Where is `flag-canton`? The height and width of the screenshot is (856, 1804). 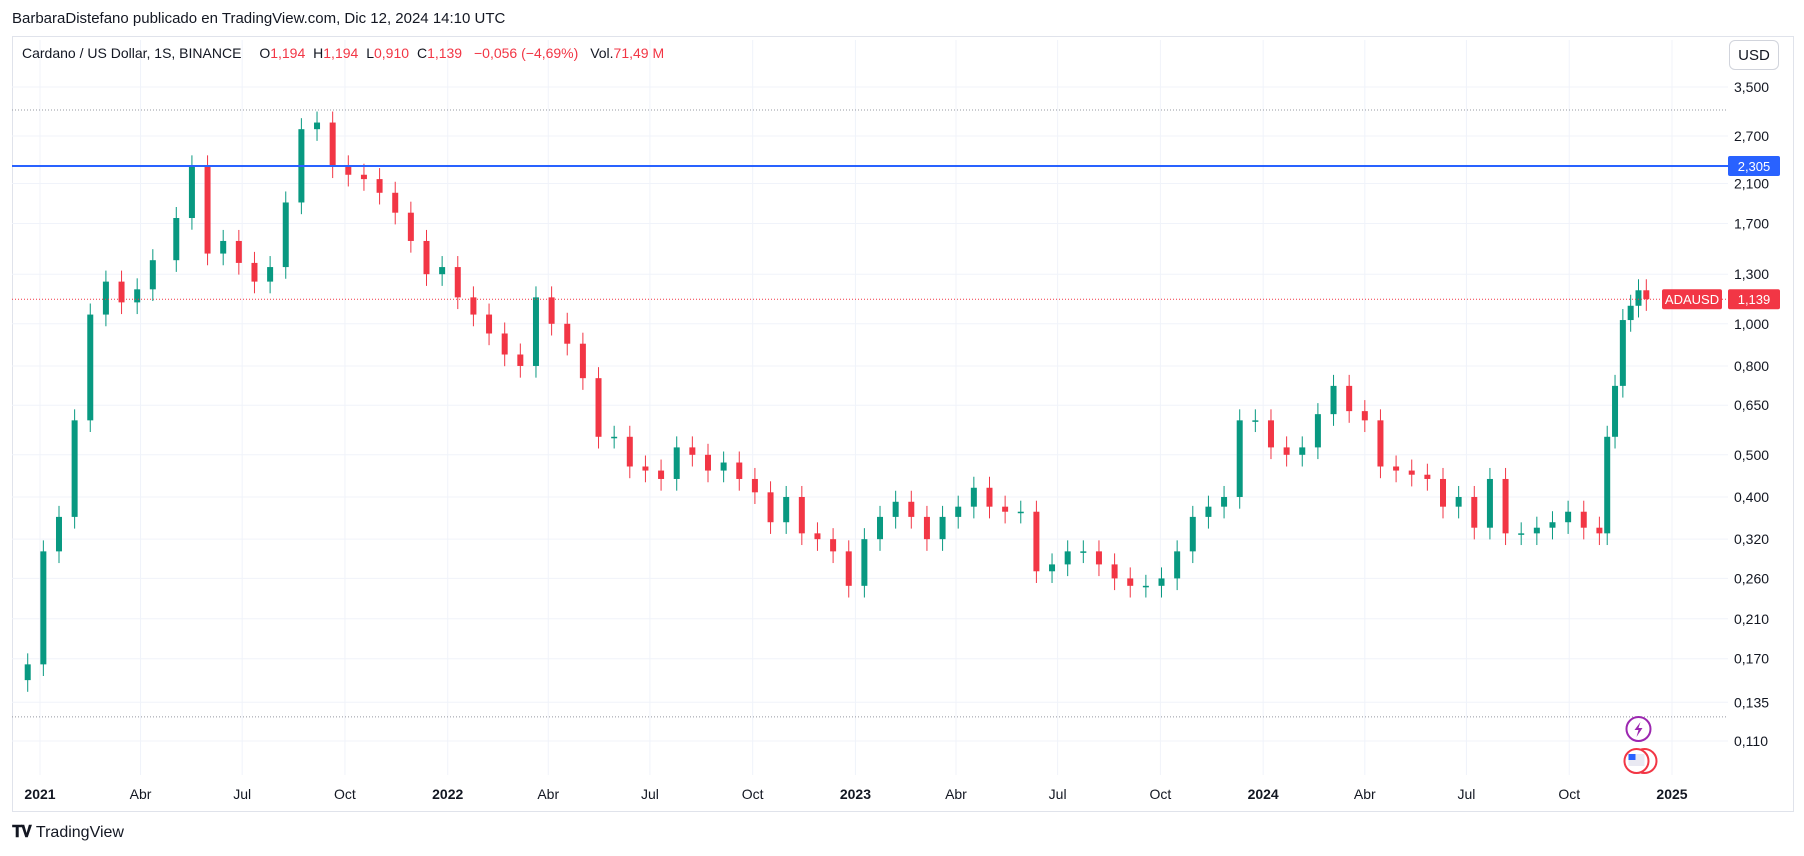 flag-canton is located at coordinates (1632, 757).